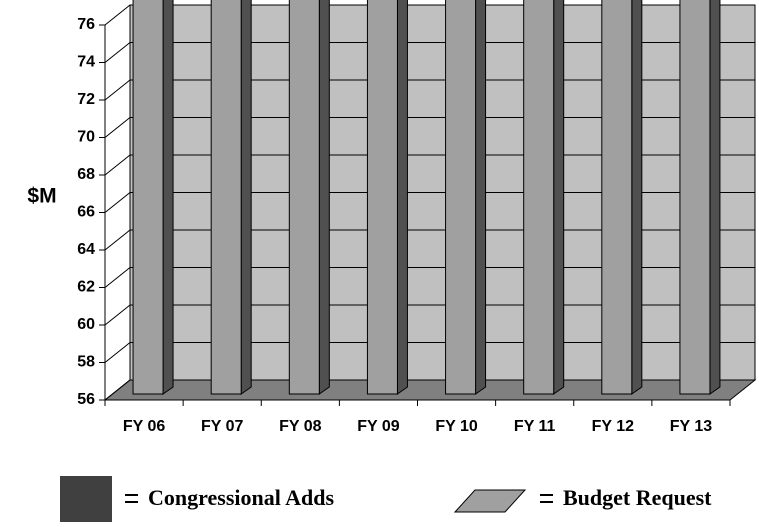 The width and height of the screenshot is (759, 527). What do you see at coordinates (86, 399) in the screenshot?
I see `y-tick-label: 56` at bounding box center [86, 399].